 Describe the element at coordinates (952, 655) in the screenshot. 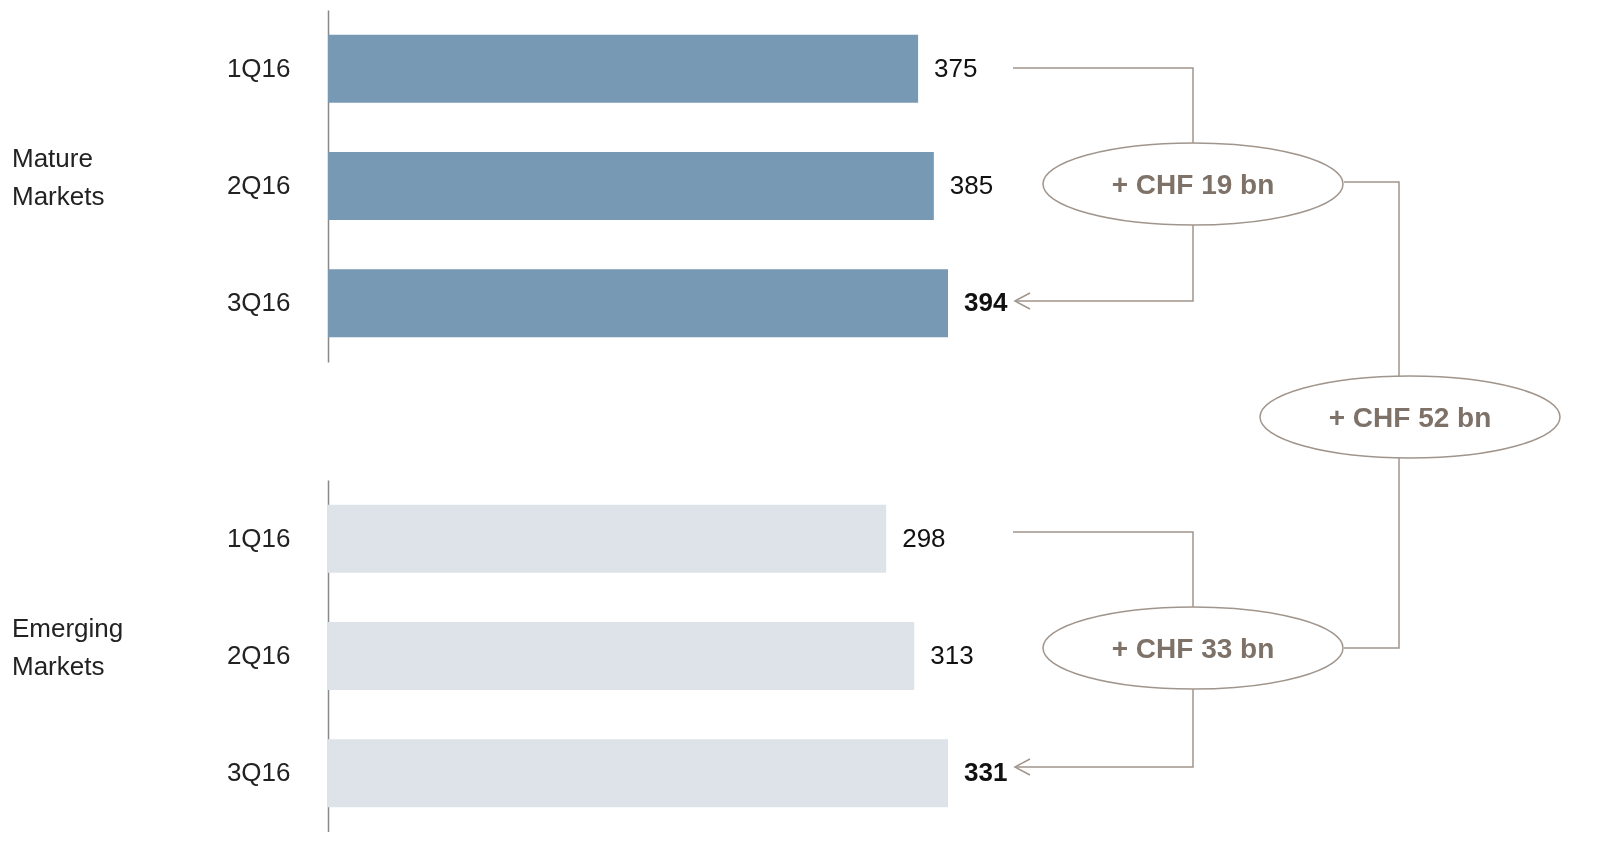

I see `data-label: 313` at that location.